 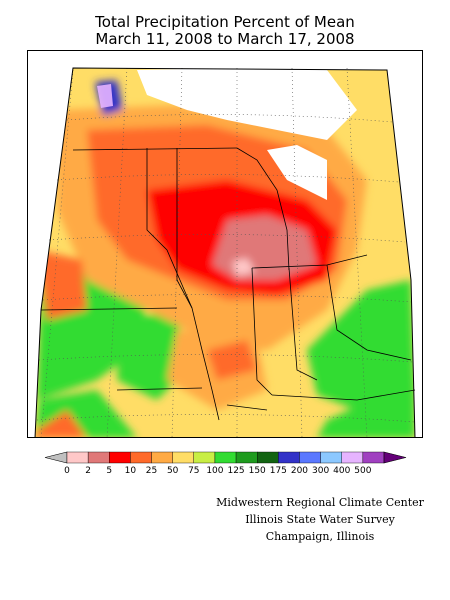 I want to click on legend-label: 150, so click(x=257, y=471).